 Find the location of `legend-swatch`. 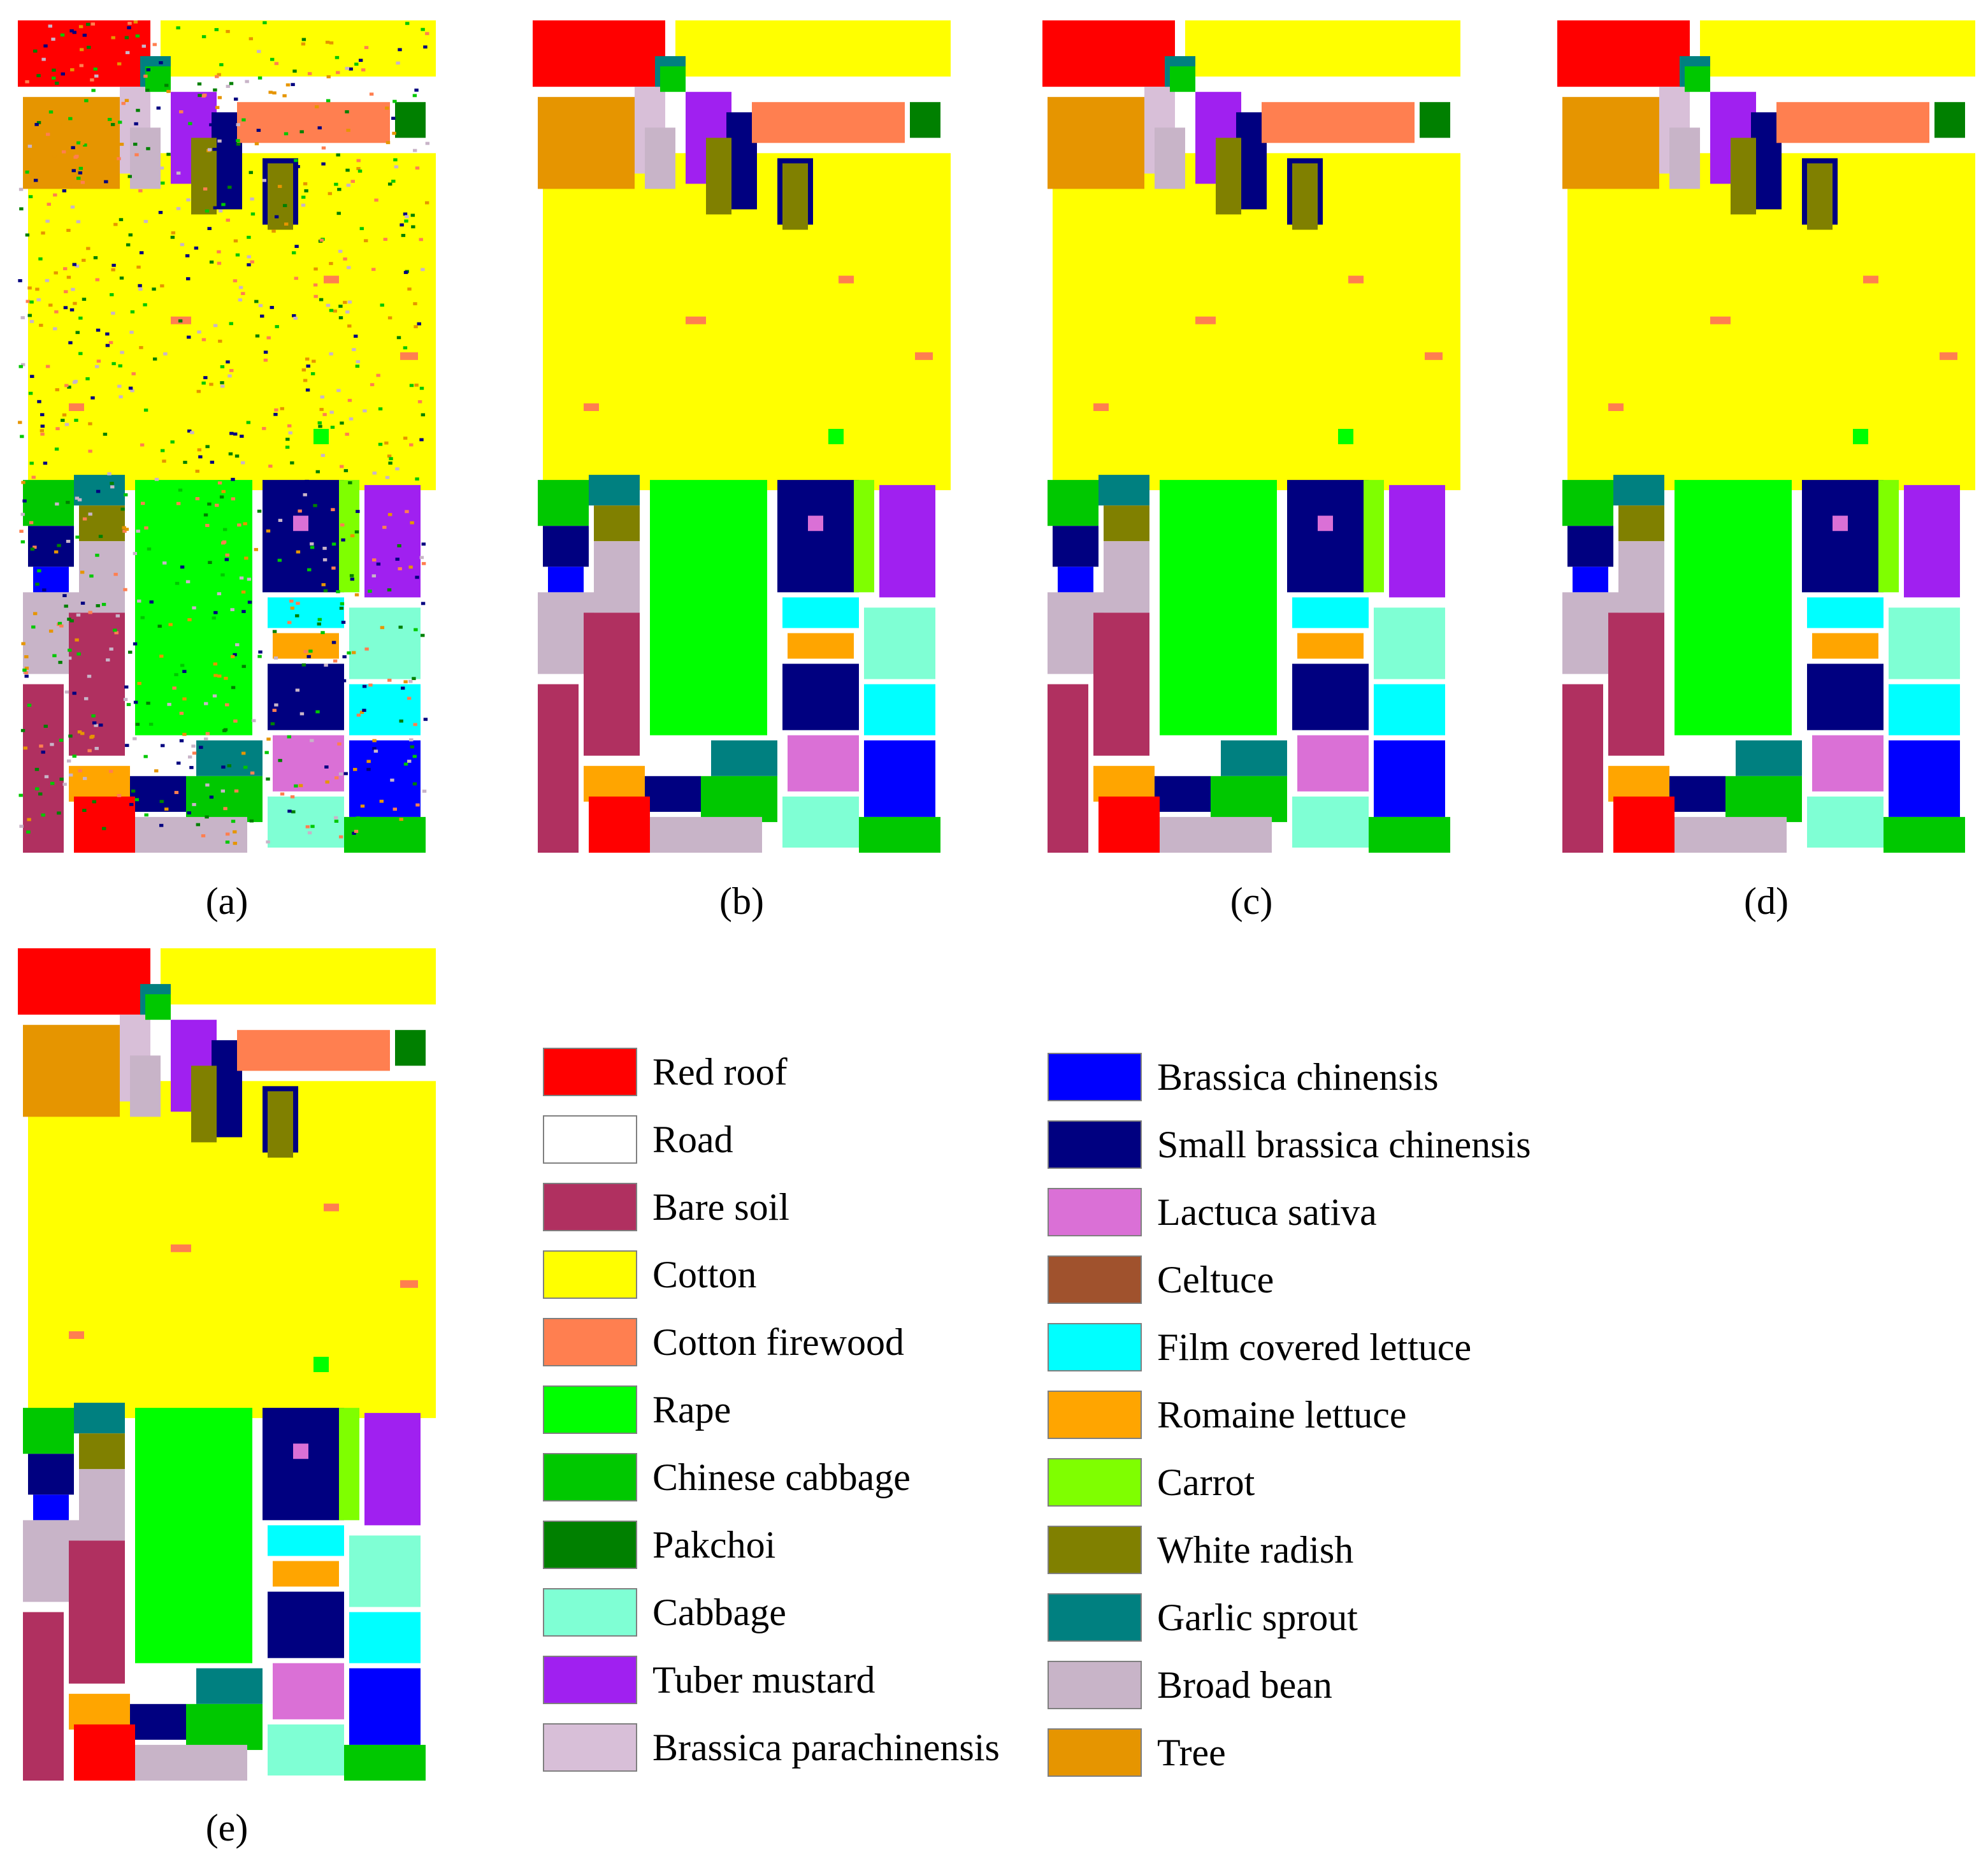

legend-swatch is located at coordinates (1095, 1279).